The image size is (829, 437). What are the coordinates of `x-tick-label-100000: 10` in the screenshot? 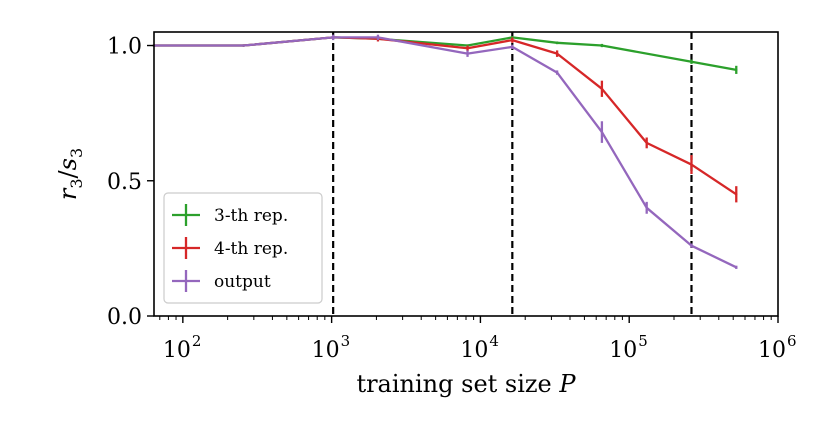 It's located at (623, 350).